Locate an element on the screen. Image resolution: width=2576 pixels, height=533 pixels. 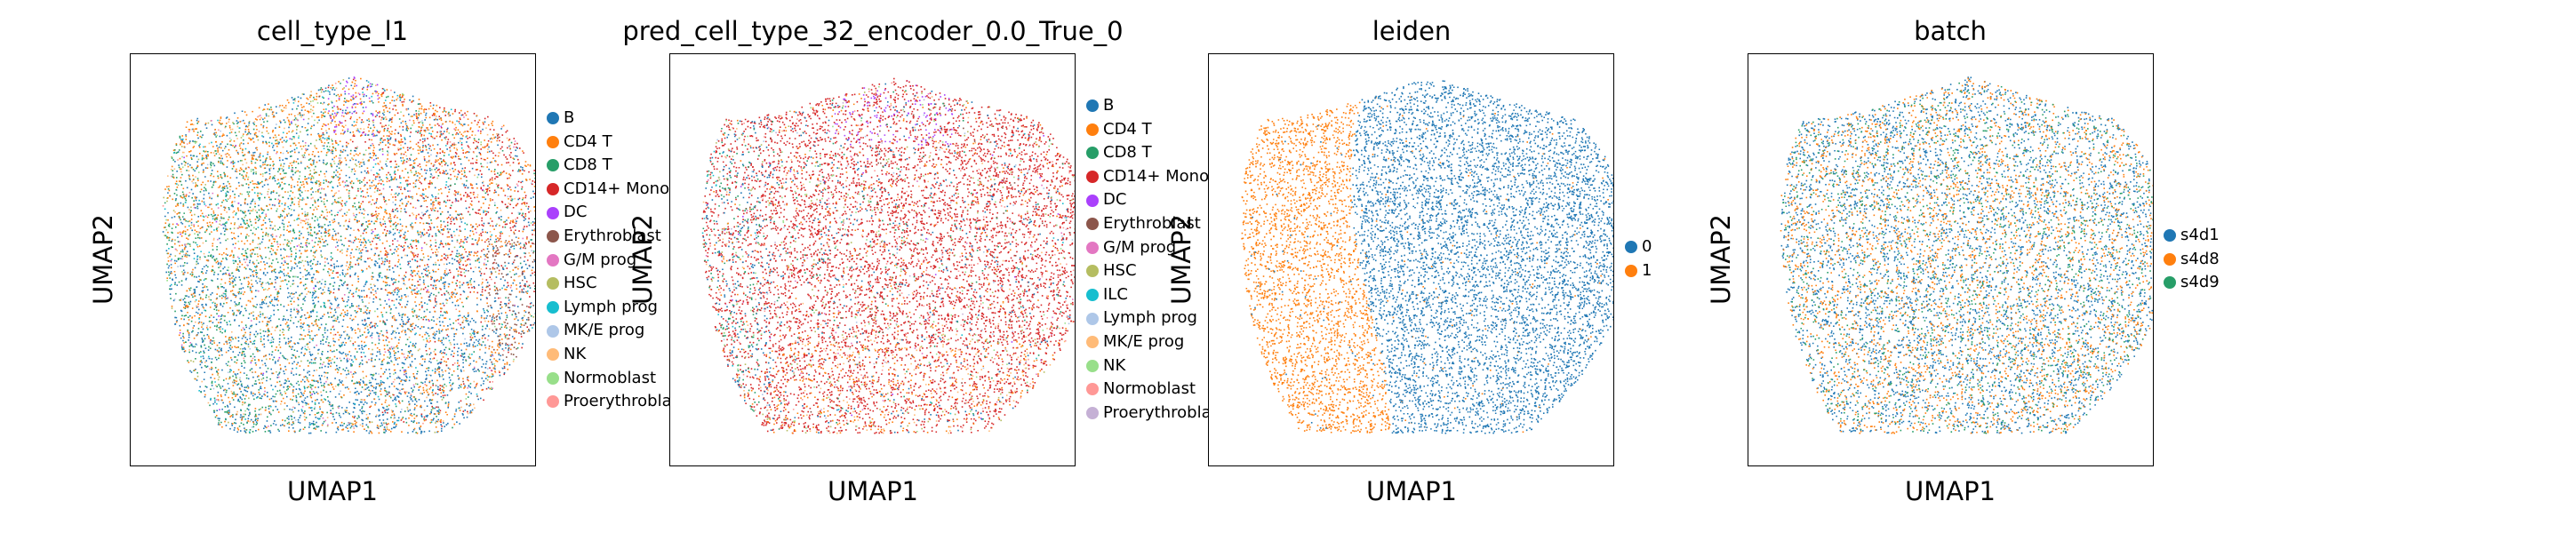
legend: s4d1 s4d8 s4d9 is located at coordinates (2192, 259).